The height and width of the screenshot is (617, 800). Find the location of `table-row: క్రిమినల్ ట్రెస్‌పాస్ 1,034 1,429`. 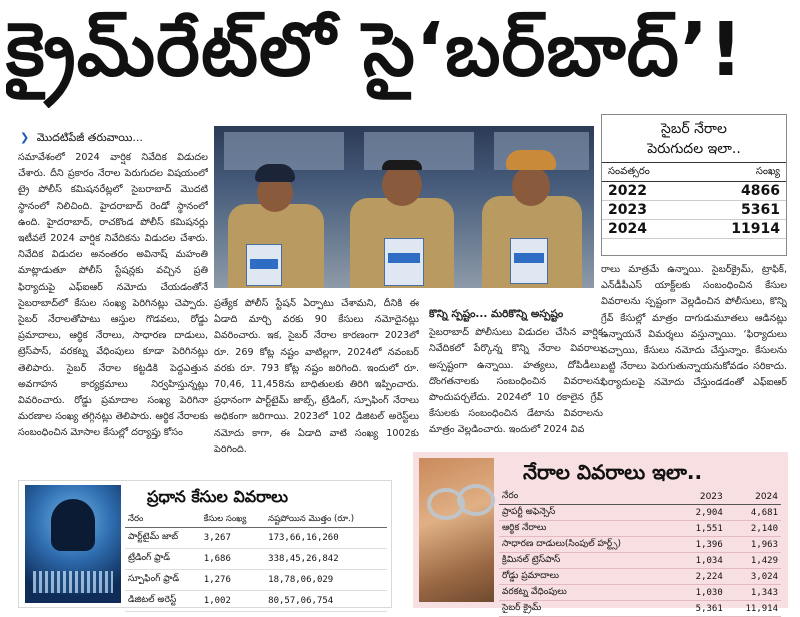

table-row: క్రిమినల్ ట్రెస్‌పాస్ 1,034 1,429 is located at coordinates (640, 560).